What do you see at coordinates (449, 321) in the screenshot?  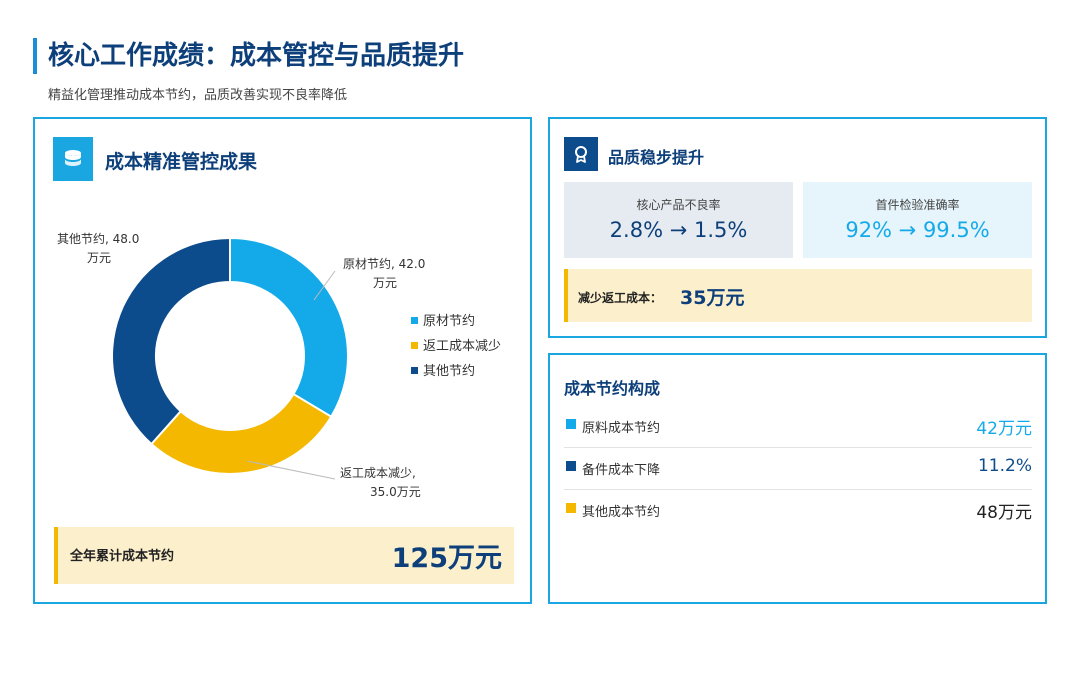 I see `legend-label: 原材节约` at bounding box center [449, 321].